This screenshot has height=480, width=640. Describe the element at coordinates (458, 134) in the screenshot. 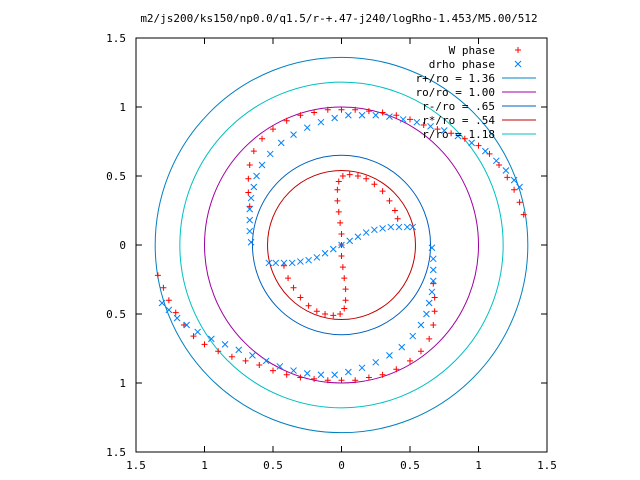

I see `legend-label: r/ro = 1.18` at that location.